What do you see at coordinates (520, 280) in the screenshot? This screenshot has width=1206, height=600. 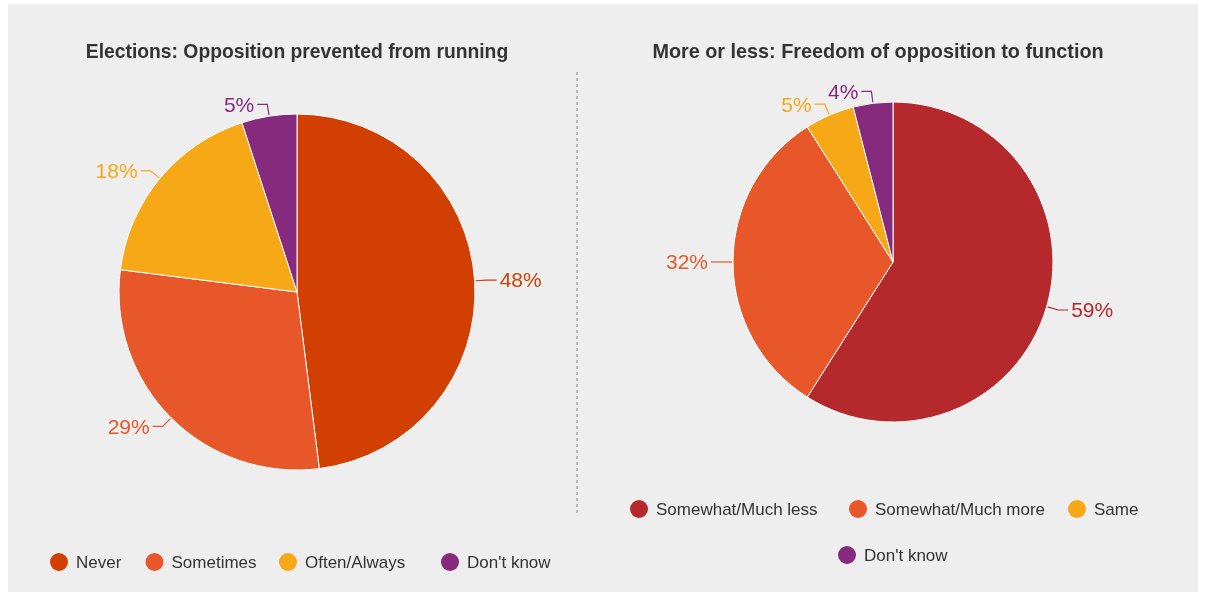 I see `data-label: 48%` at bounding box center [520, 280].